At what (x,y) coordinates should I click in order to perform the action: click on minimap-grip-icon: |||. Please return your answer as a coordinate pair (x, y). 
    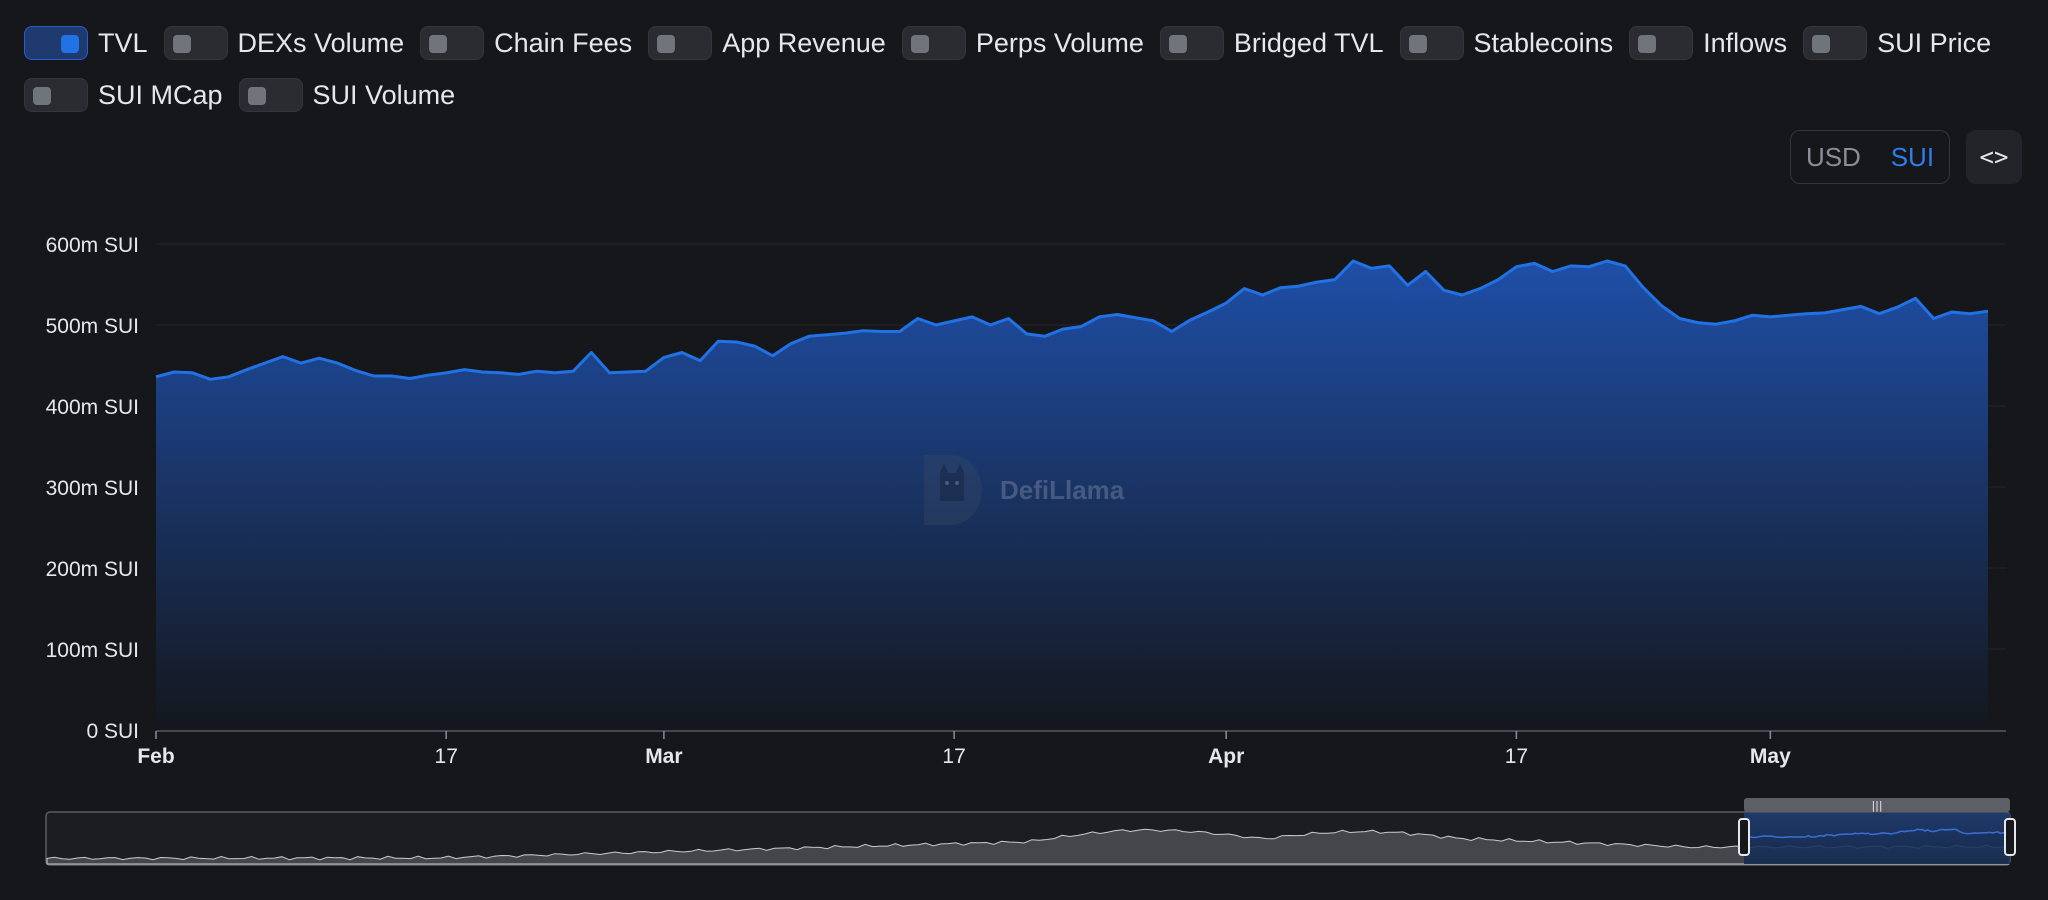
    Looking at the image, I should click on (1876, 805).